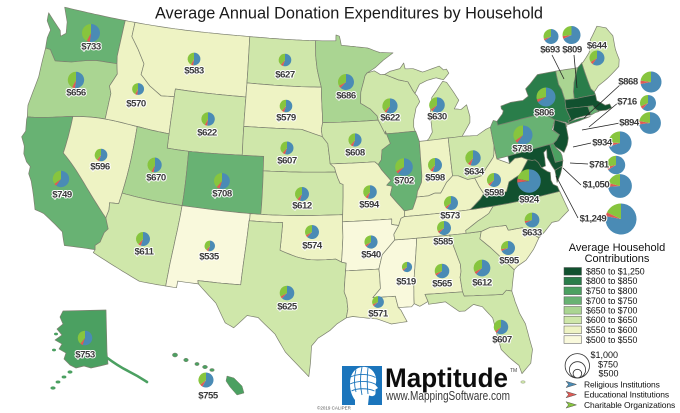  I want to click on svg-text: $755, so click(208, 396).